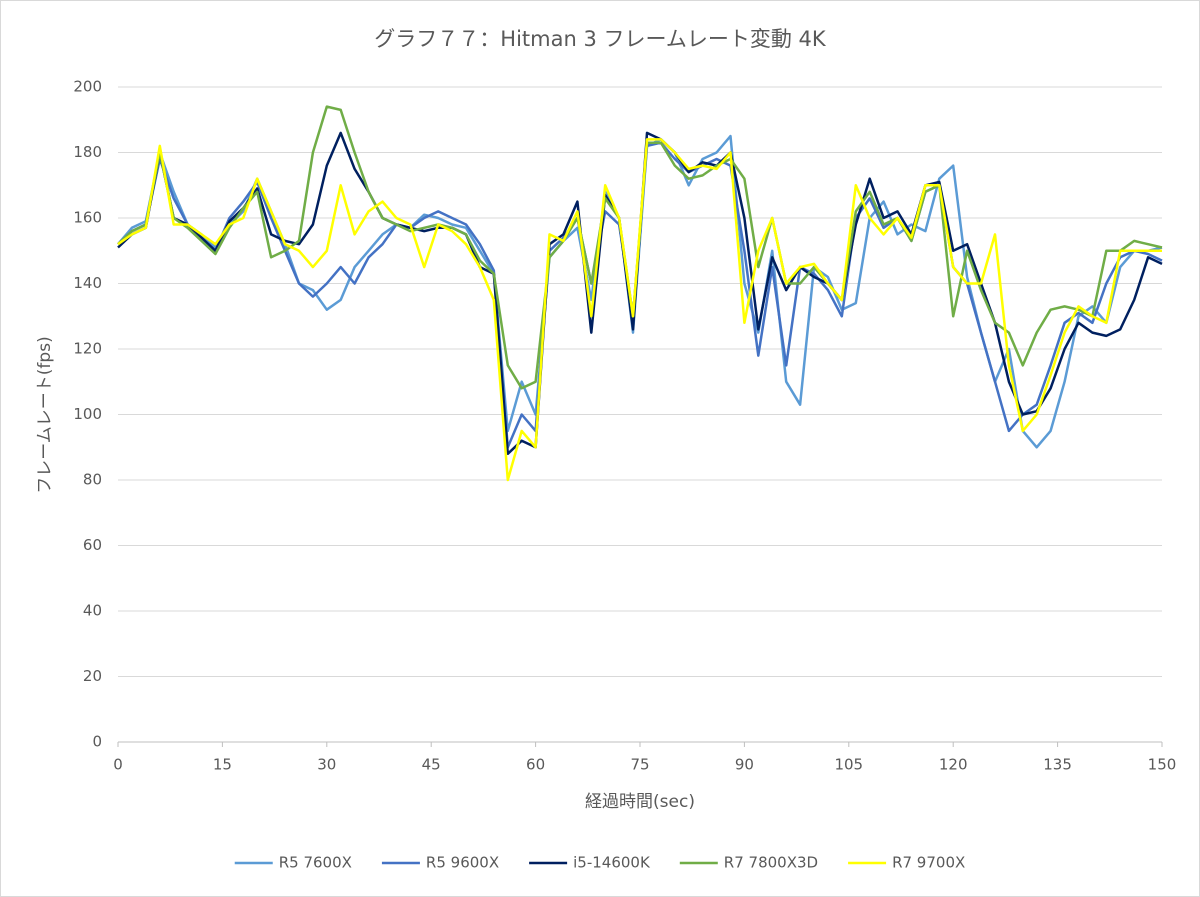 The image size is (1200, 897). I want to click on legend-label: R7 7800X3D, so click(771, 863).